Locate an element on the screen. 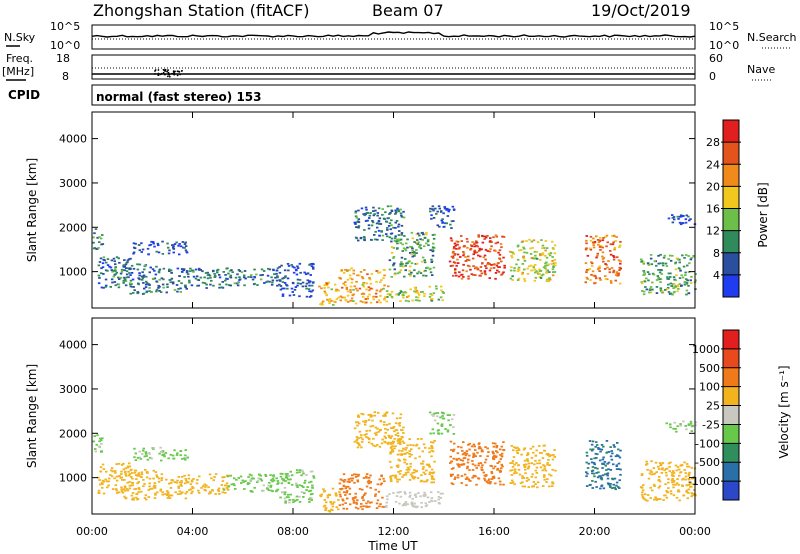  velocity-colorbar-swatch is located at coordinates (731, 396).